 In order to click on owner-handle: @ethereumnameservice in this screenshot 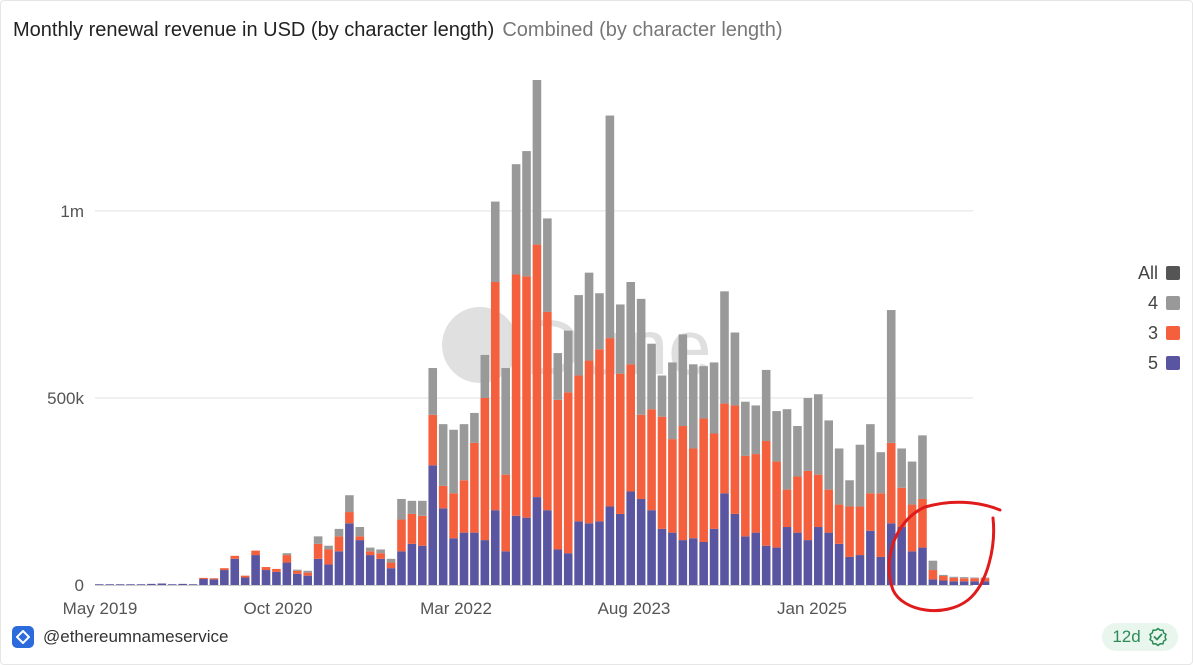, I will do `click(136, 636)`.